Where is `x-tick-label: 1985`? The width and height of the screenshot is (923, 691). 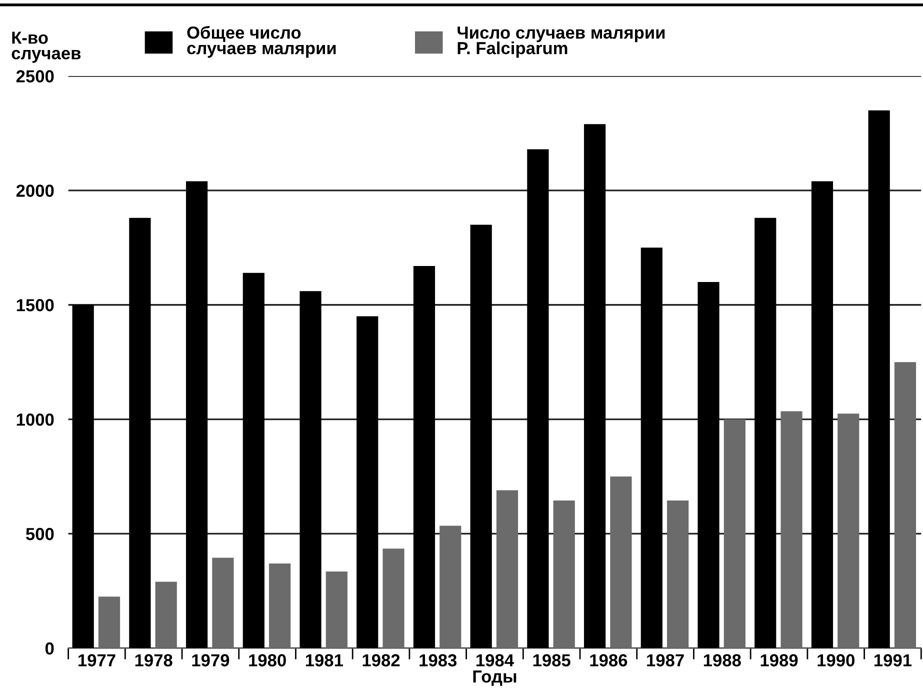
x-tick-label: 1985 is located at coordinates (551, 660).